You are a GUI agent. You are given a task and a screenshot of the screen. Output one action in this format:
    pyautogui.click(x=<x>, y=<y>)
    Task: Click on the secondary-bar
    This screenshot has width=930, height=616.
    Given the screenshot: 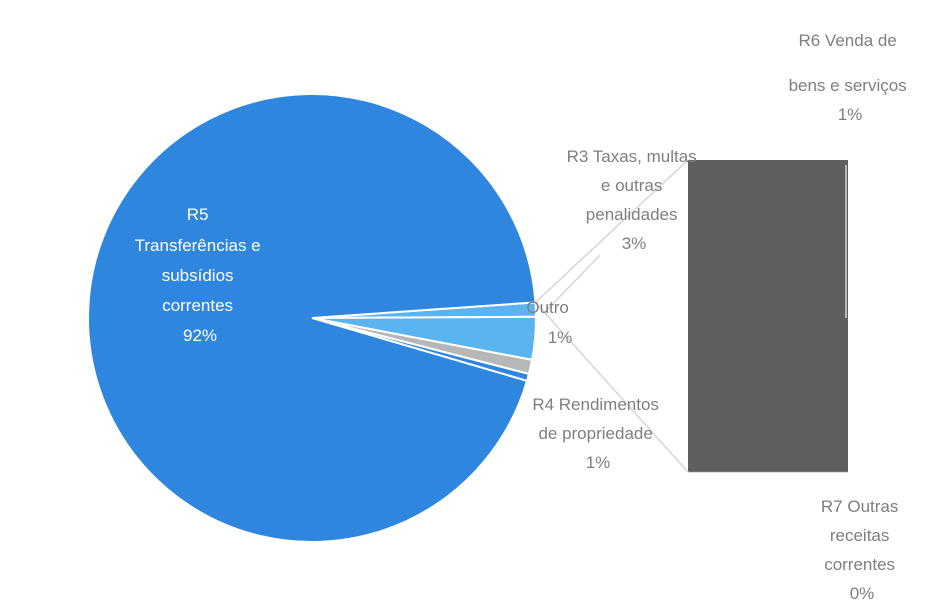 What is the action you would take?
    pyautogui.click(x=768, y=316)
    